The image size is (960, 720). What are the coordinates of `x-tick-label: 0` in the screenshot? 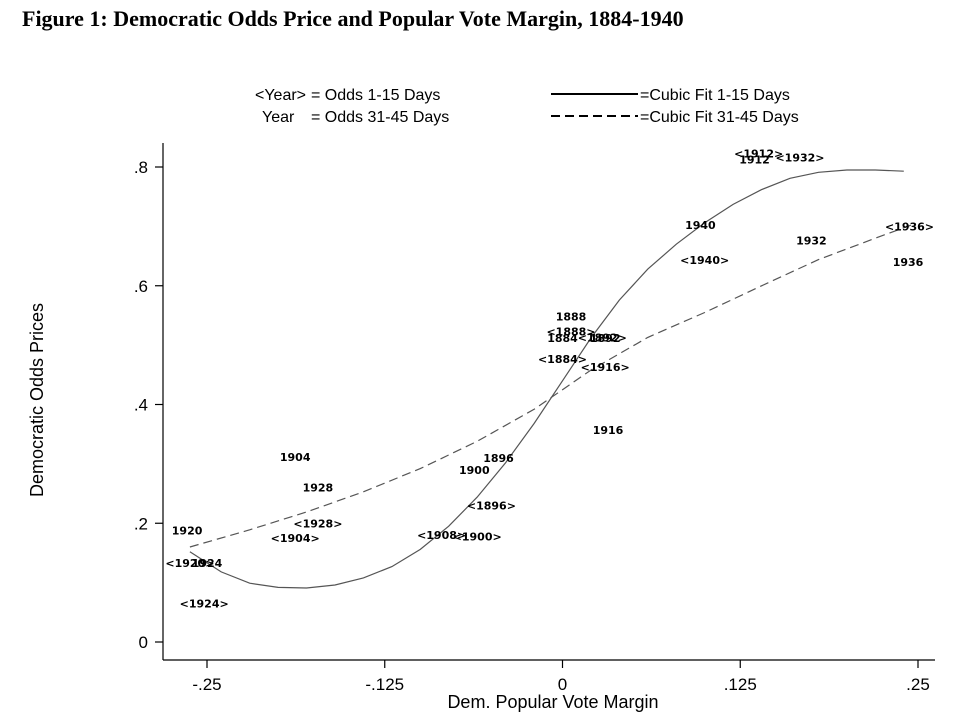 It's located at (562, 684).